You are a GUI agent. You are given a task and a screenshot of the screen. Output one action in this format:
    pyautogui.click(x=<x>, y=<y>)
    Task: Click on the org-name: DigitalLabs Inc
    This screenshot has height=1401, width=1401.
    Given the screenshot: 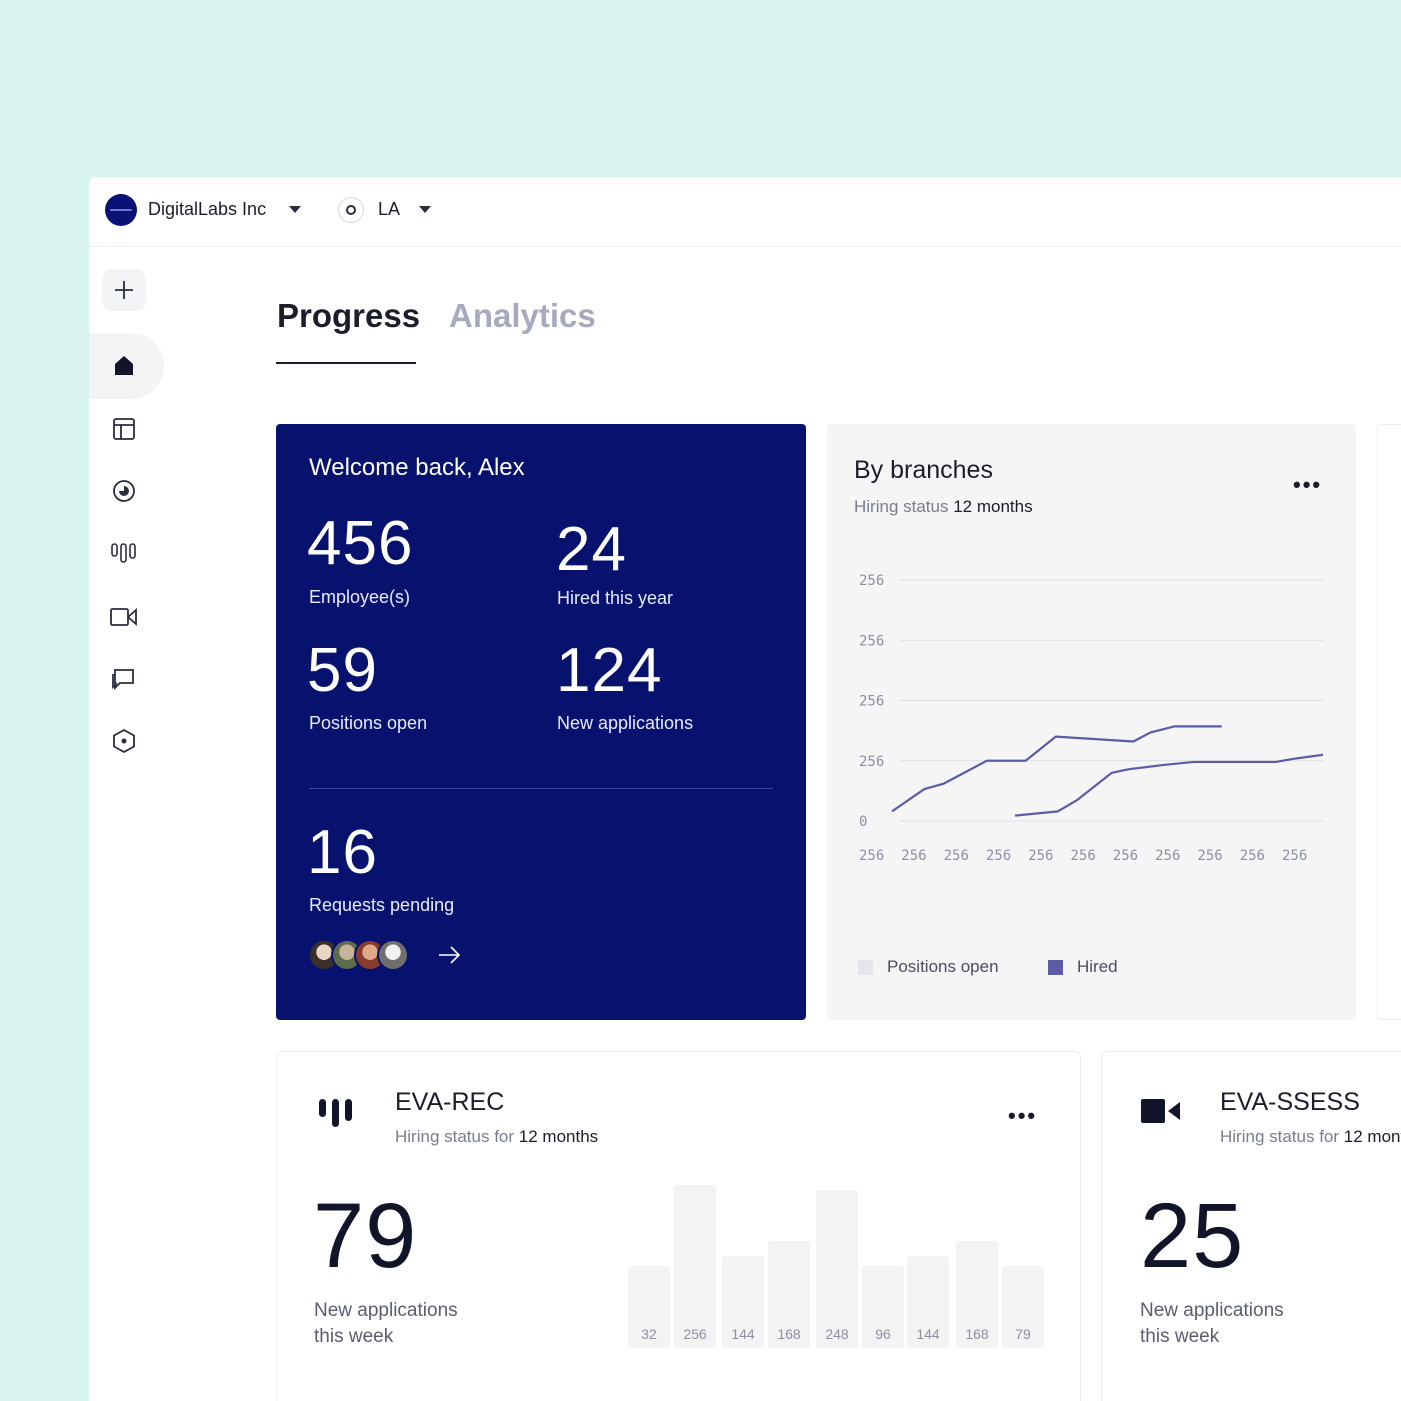 What is the action you would take?
    pyautogui.click(x=207, y=209)
    